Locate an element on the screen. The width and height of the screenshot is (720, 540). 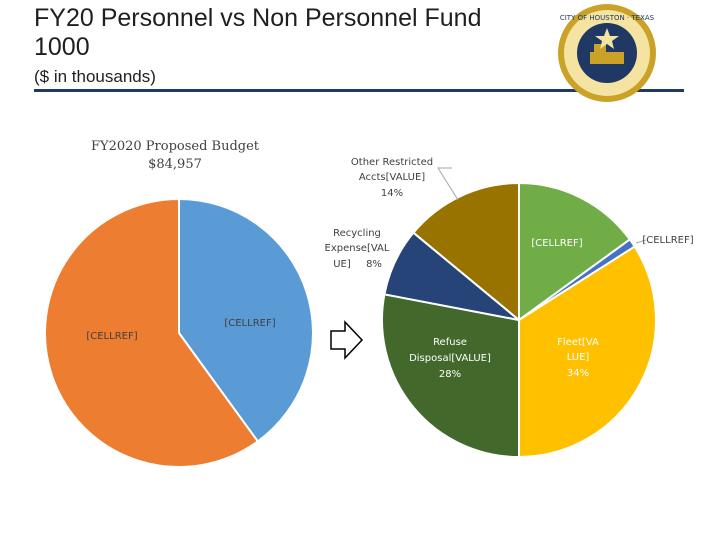
seal-train-icon is located at coordinates (607, 58).